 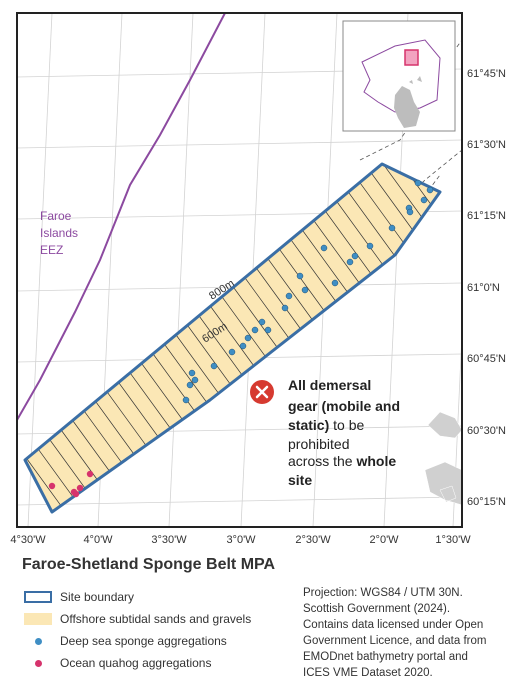 I want to click on callout-line: to be, so click(x=346, y=425).